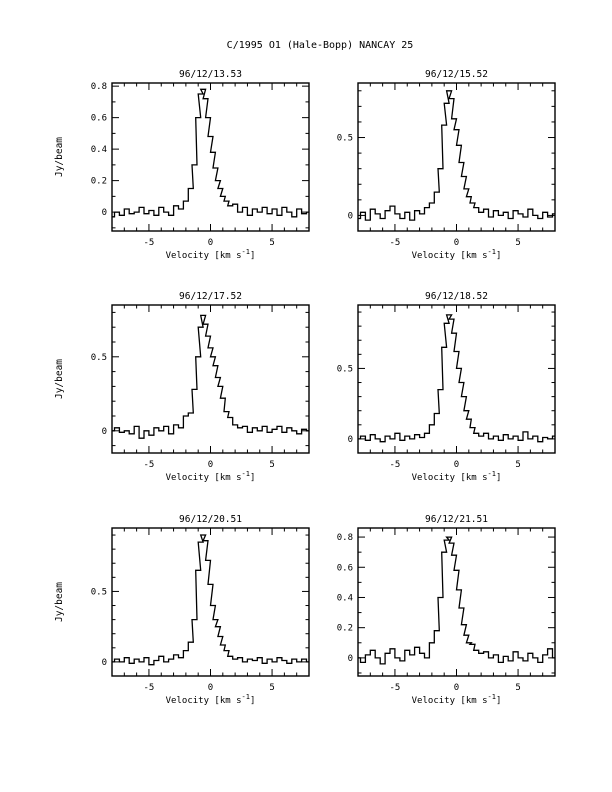 The width and height of the screenshot is (612, 792). I want to click on panel-title: 96/12/21.51, so click(456, 519).